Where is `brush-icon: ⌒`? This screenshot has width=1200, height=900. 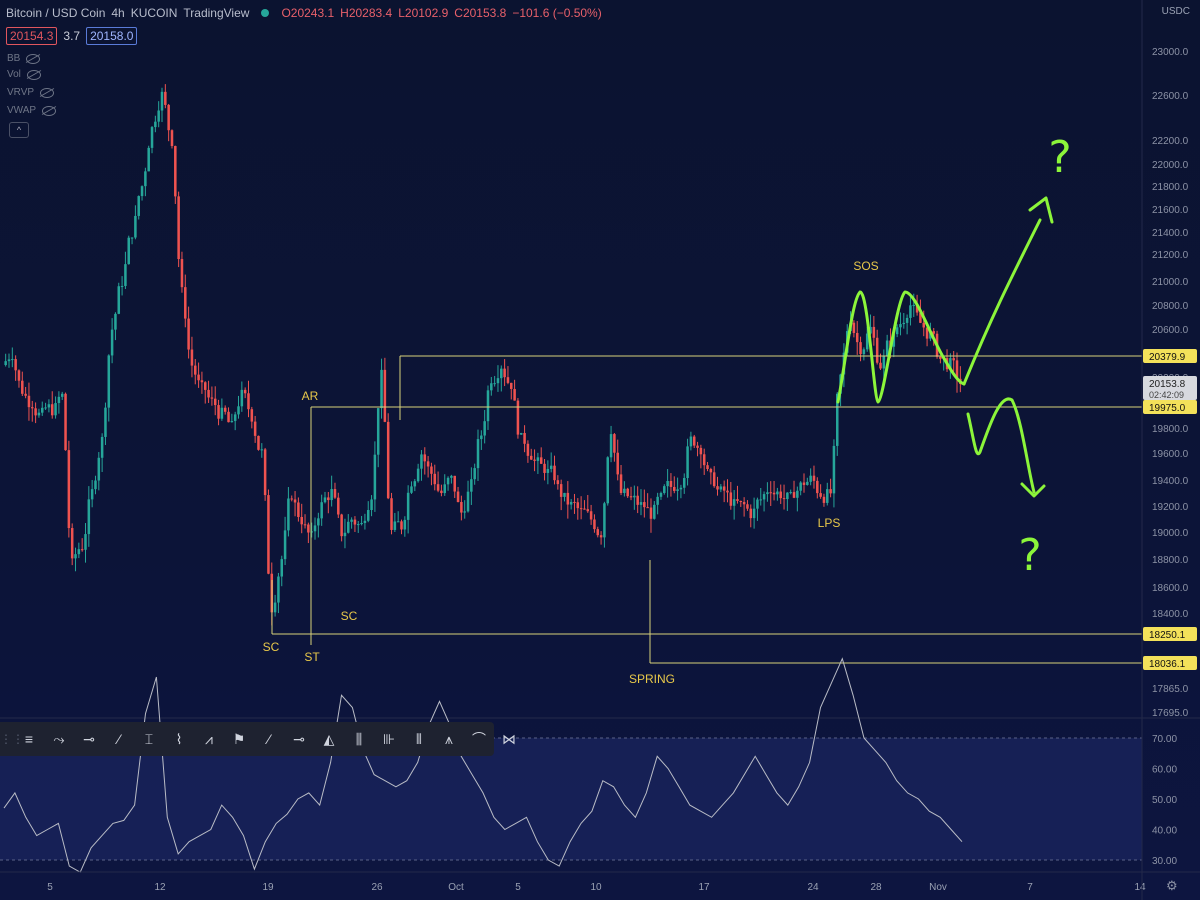 brush-icon: ⌒ is located at coordinates (479, 739).